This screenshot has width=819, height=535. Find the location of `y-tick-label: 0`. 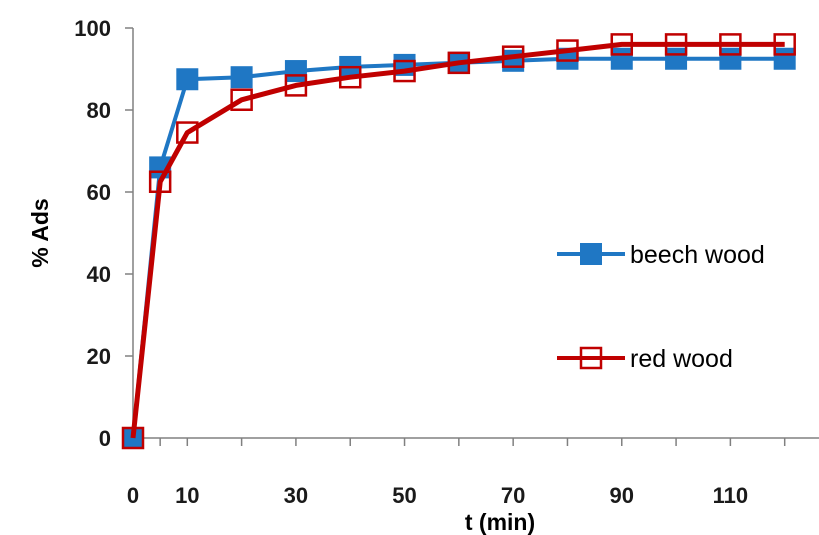

y-tick-label: 0 is located at coordinates (105, 438).